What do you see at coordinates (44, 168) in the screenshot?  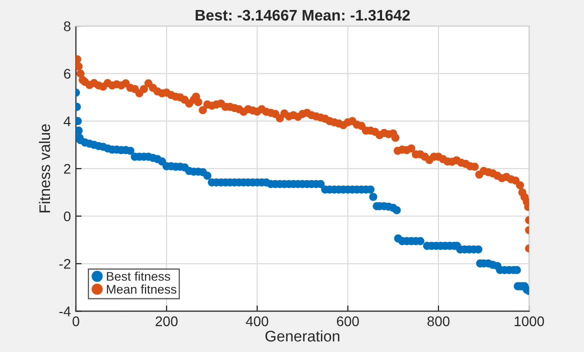 I see `y-axis-title: Fitness value` at bounding box center [44, 168].